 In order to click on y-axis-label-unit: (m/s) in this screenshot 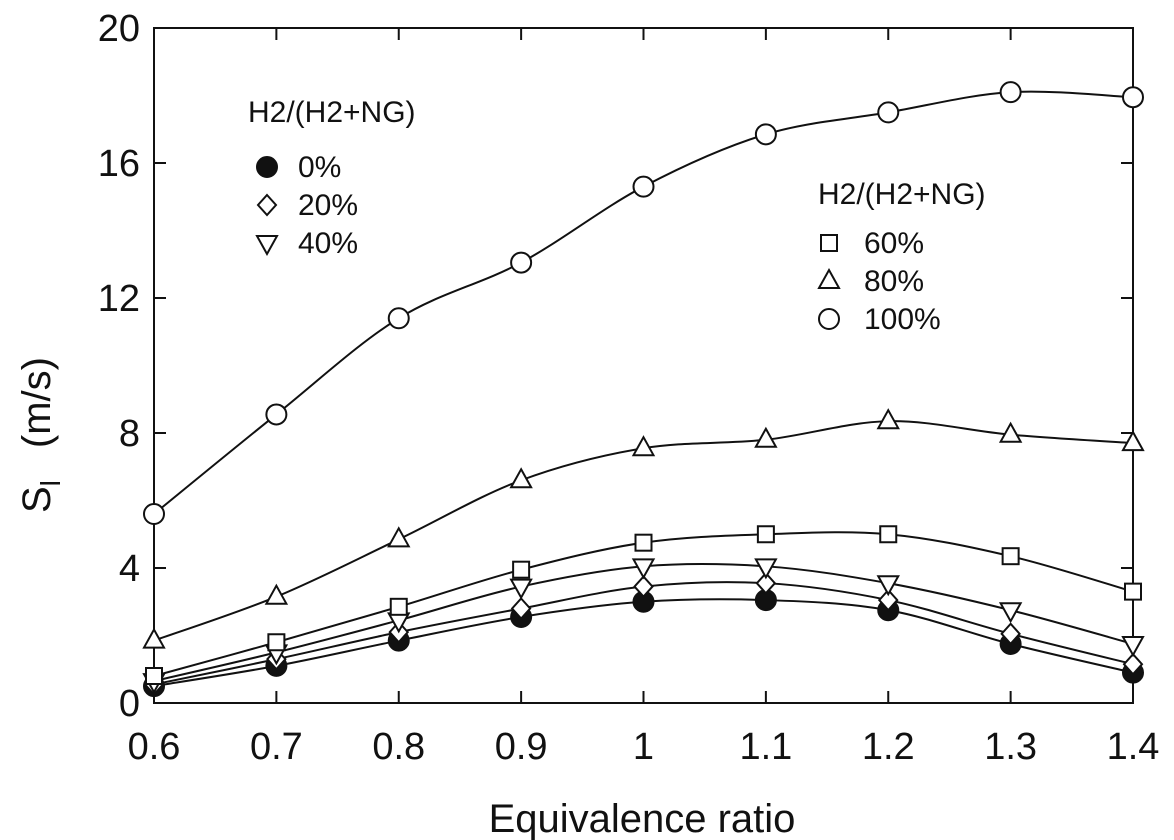, I will do `click(37, 402)`.